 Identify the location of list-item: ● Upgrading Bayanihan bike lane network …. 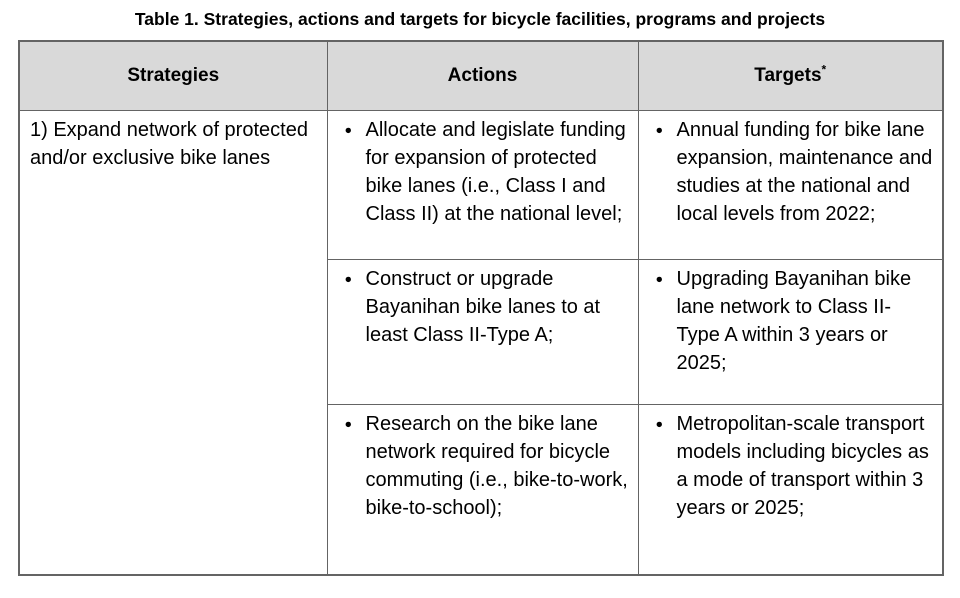
(795, 321).